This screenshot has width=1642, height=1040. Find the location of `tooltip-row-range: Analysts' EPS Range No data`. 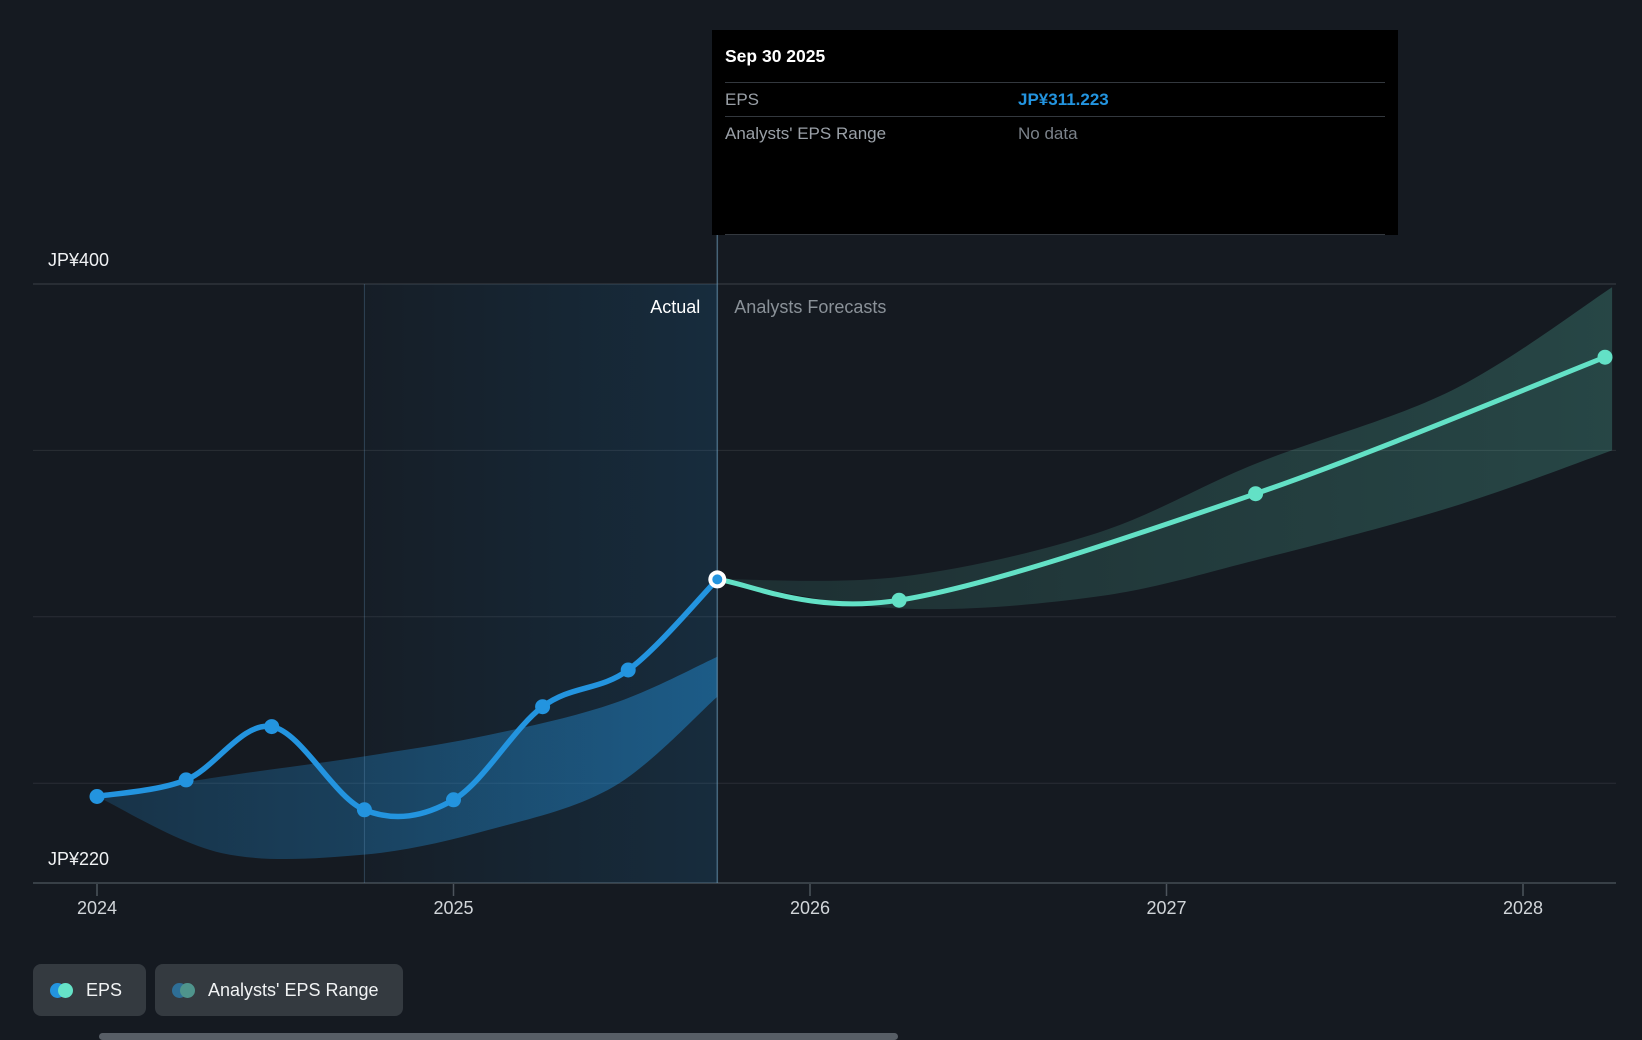

tooltip-row-range: Analysts' EPS Range No data is located at coordinates (1055, 133).